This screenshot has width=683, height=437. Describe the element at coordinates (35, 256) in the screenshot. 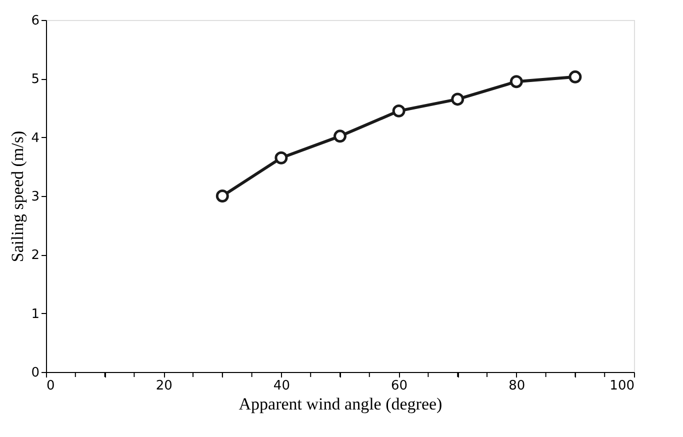

I see `y-tick-label: 2` at that location.